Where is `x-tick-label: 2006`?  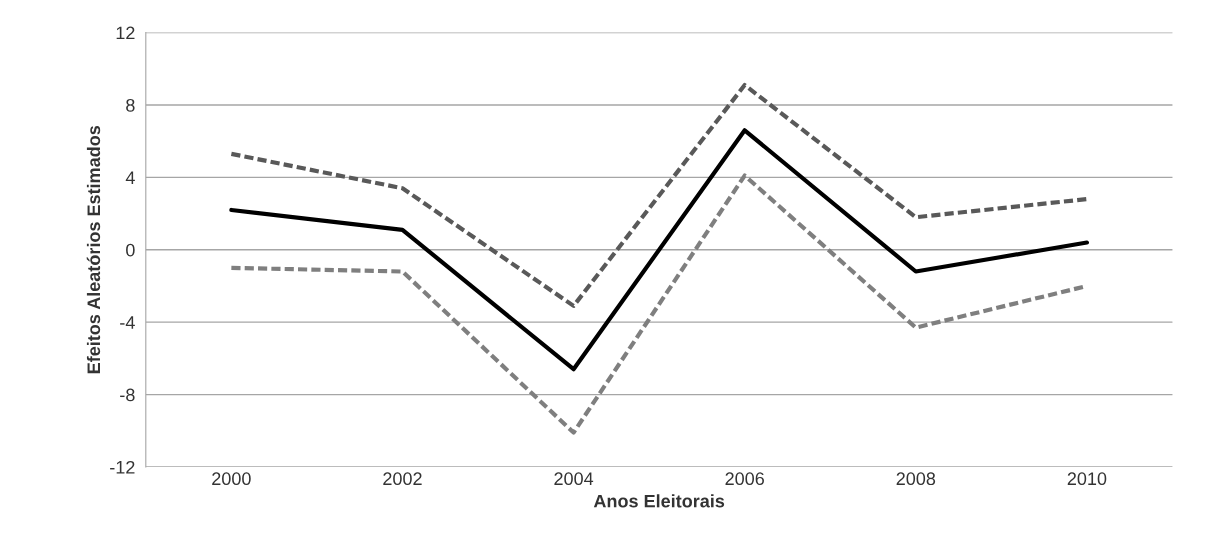
x-tick-label: 2006 is located at coordinates (744, 479).